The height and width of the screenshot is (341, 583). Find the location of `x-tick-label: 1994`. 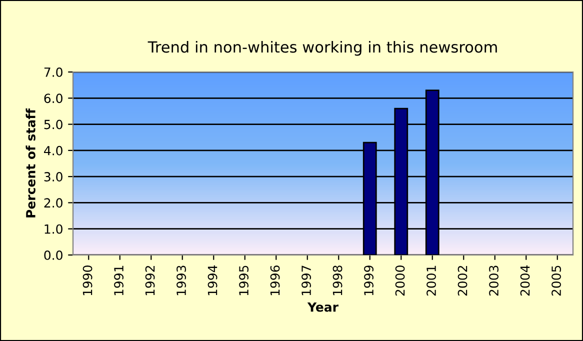

x-tick-label: 1994 is located at coordinates (213, 280).